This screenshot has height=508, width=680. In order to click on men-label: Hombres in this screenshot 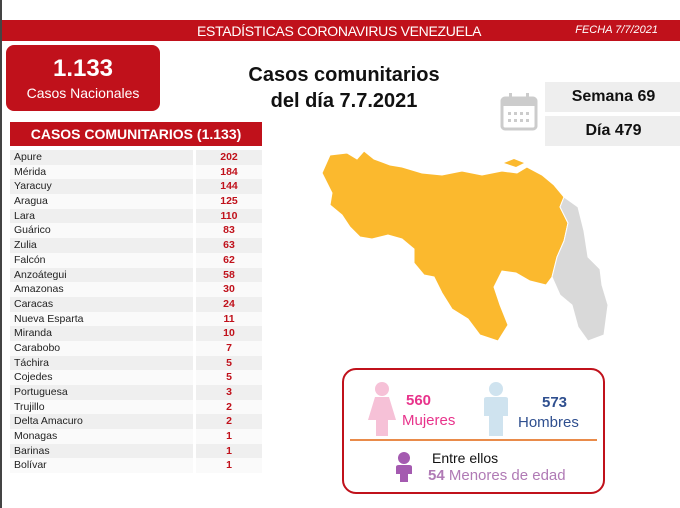, I will do `click(548, 422)`.